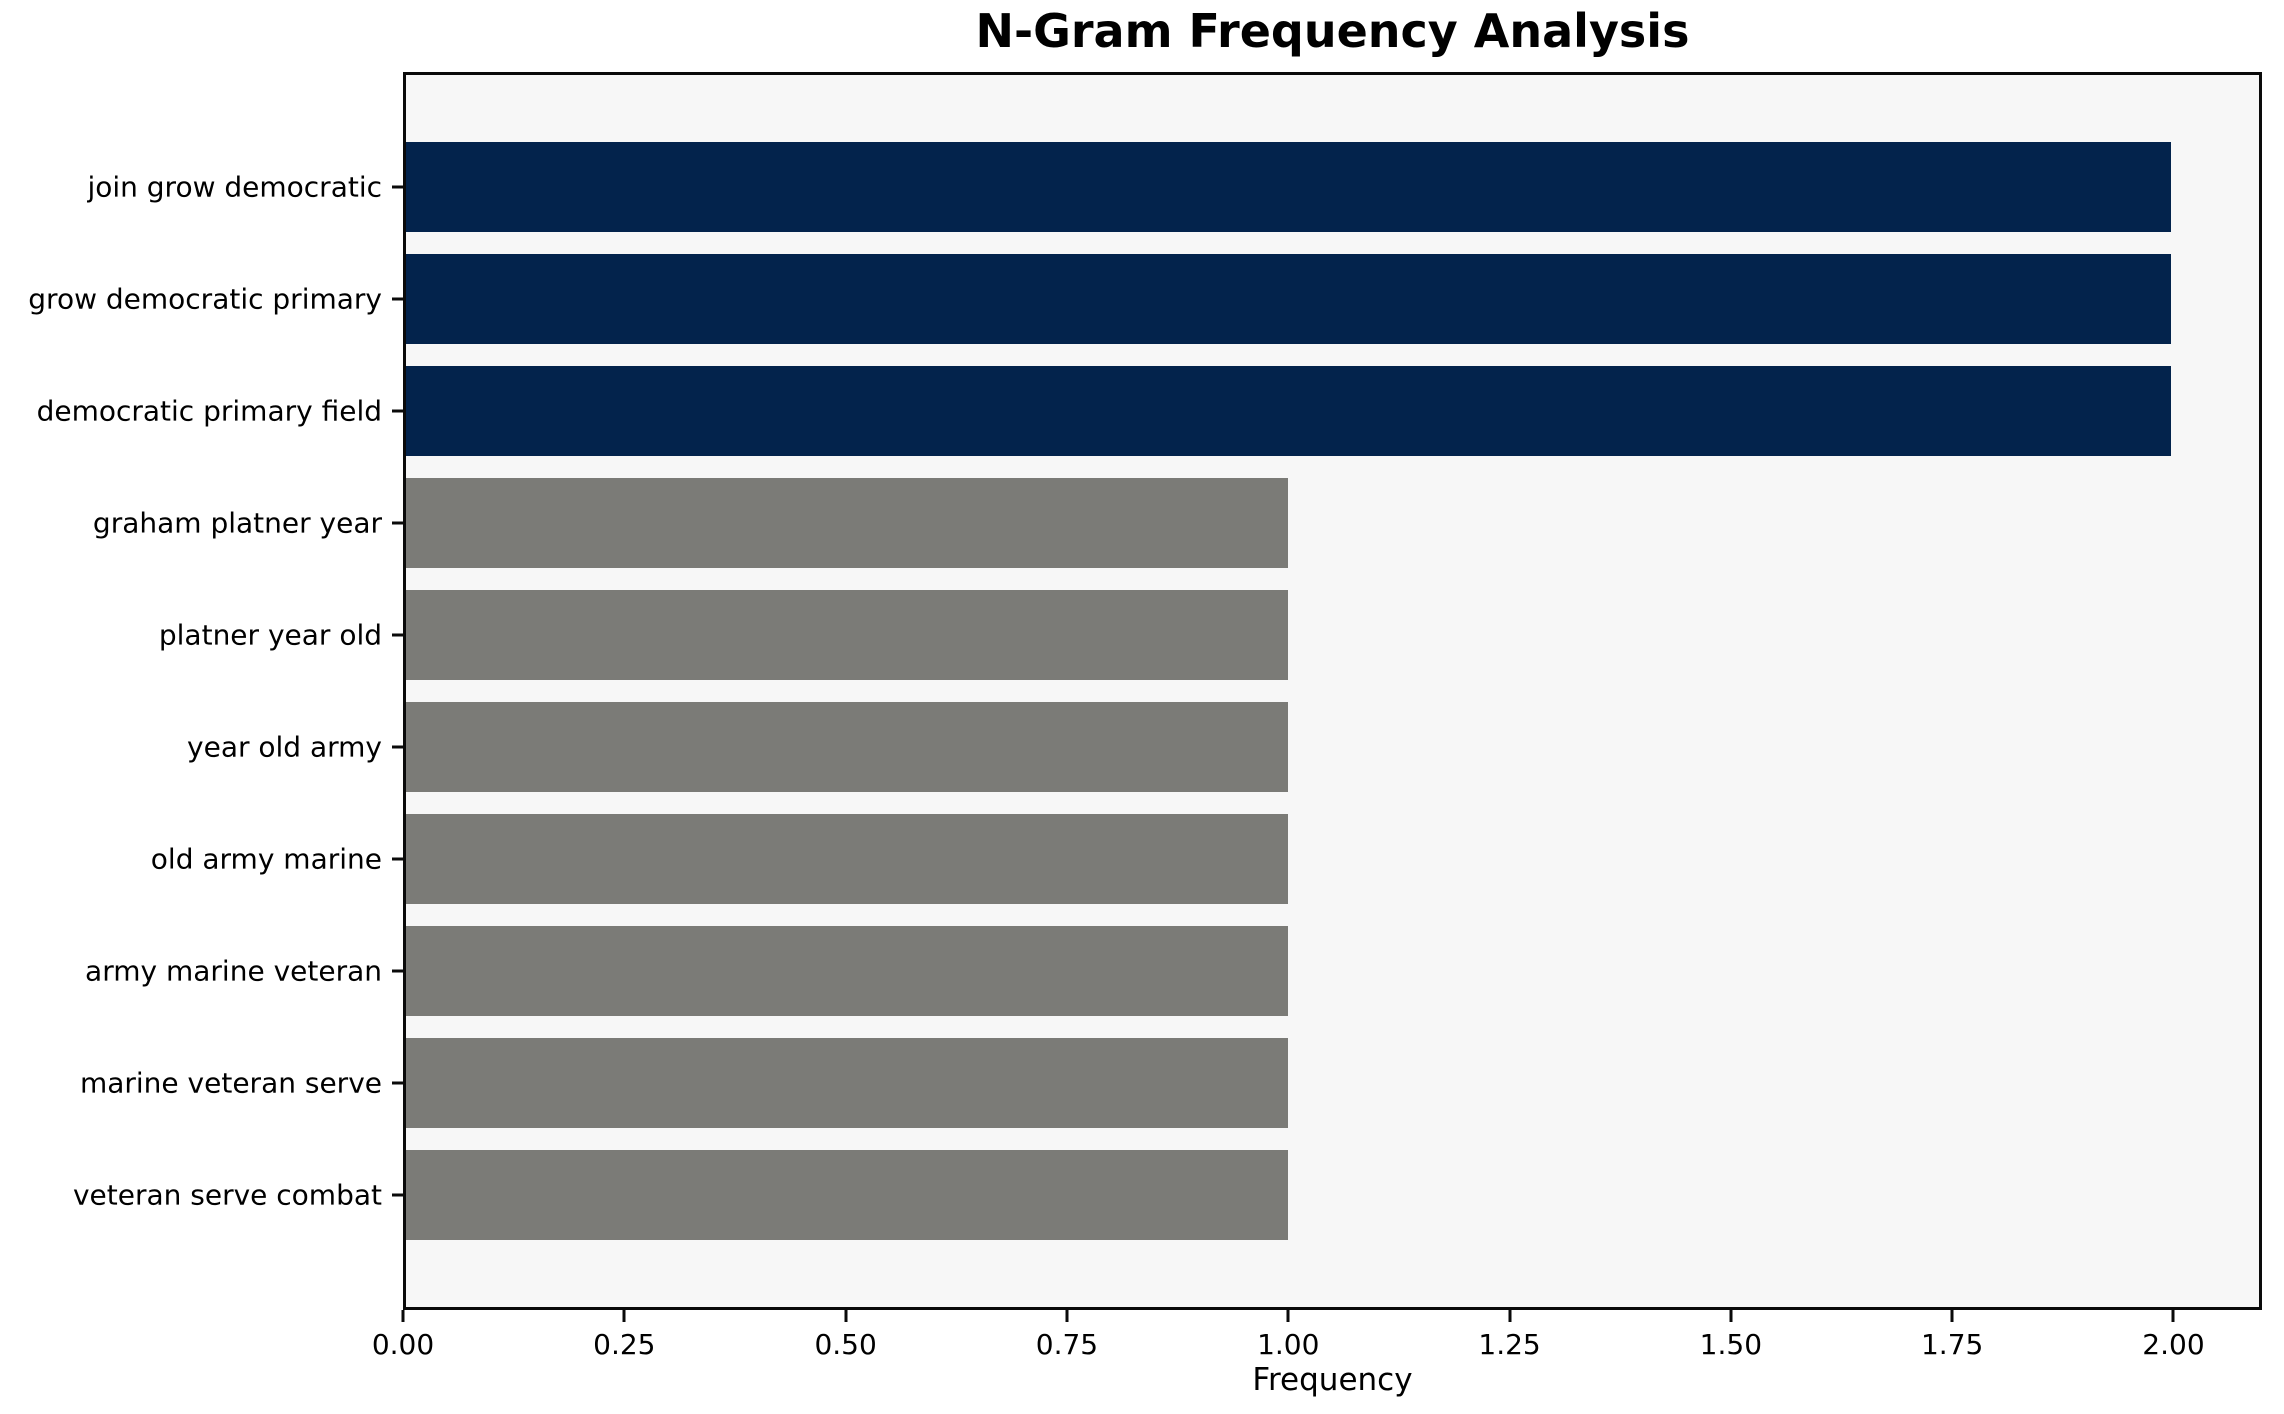  Describe the element at coordinates (237, 523) in the screenshot. I see `y-tick-label: graham platner year` at that location.